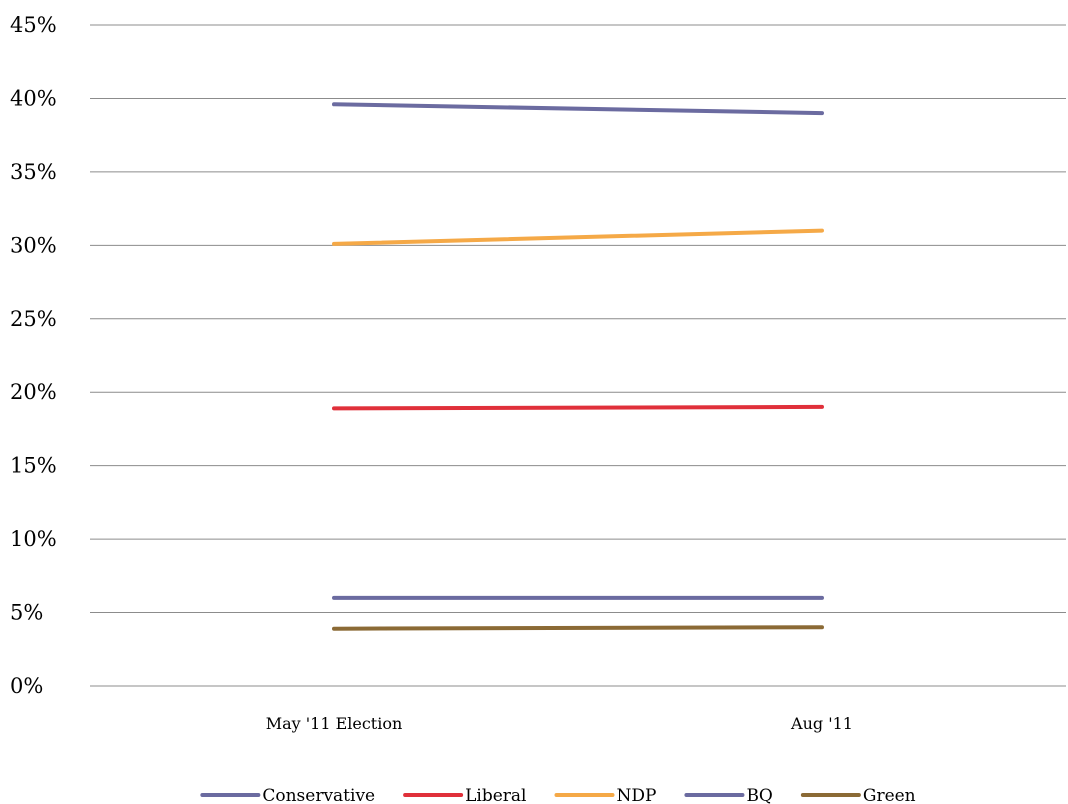 The height and width of the screenshot is (804, 1068). What do you see at coordinates (33, 172) in the screenshot?
I see `y-tick-label: 35%` at bounding box center [33, 172].